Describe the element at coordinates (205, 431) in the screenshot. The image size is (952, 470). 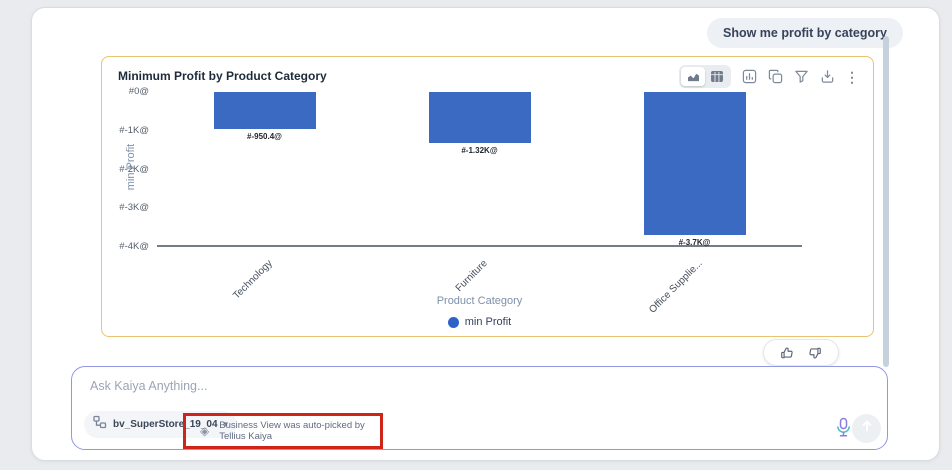
I see `sparkle-diamond-icon: ◈` at that location.